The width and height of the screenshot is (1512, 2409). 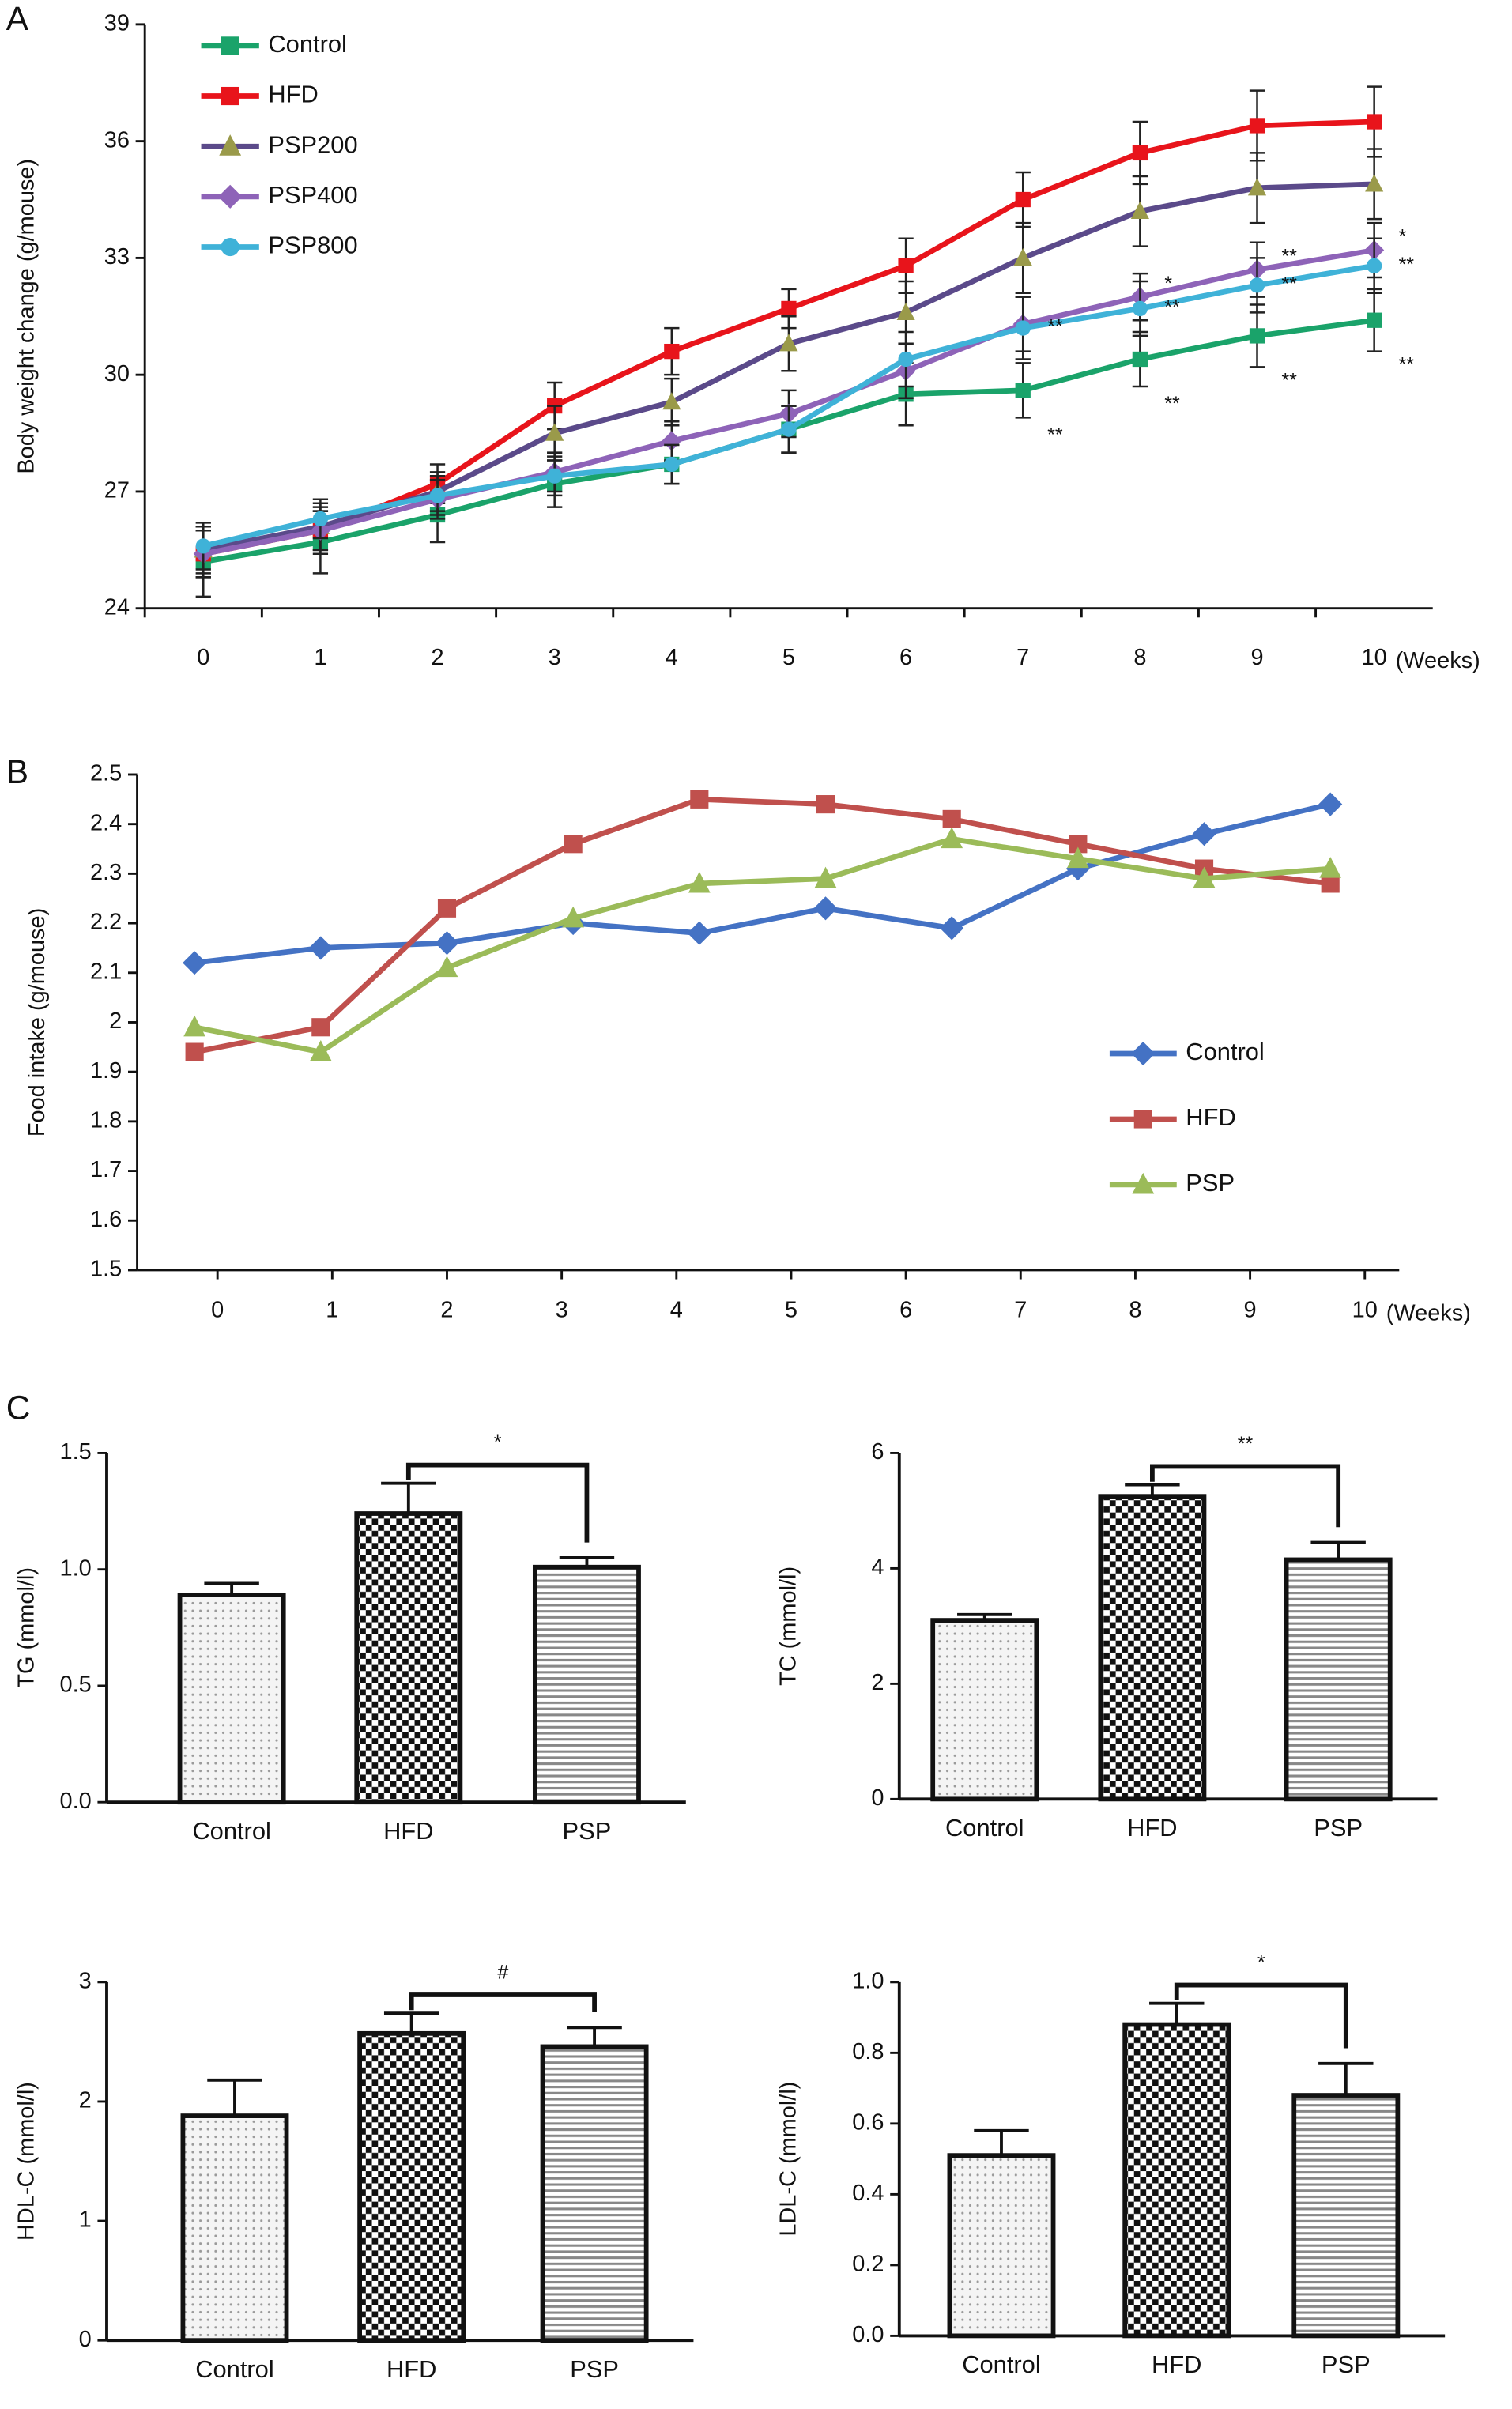 I want to click on y-axis-label: Body weight change (g/mouse), so click(x=26, y=316).